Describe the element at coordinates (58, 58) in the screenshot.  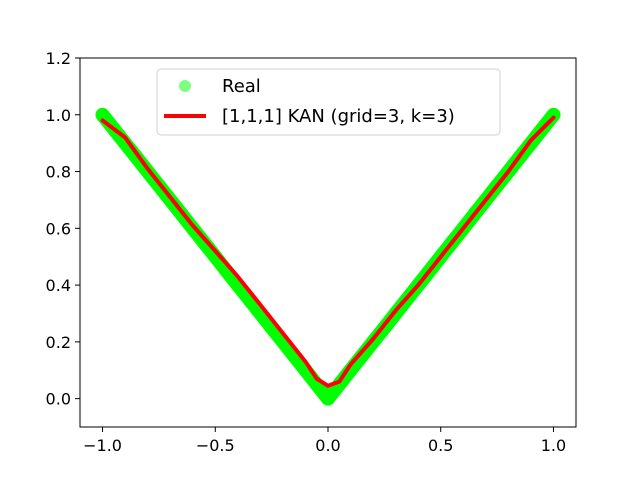
I see `y-tick-label: 1.2` at that location.